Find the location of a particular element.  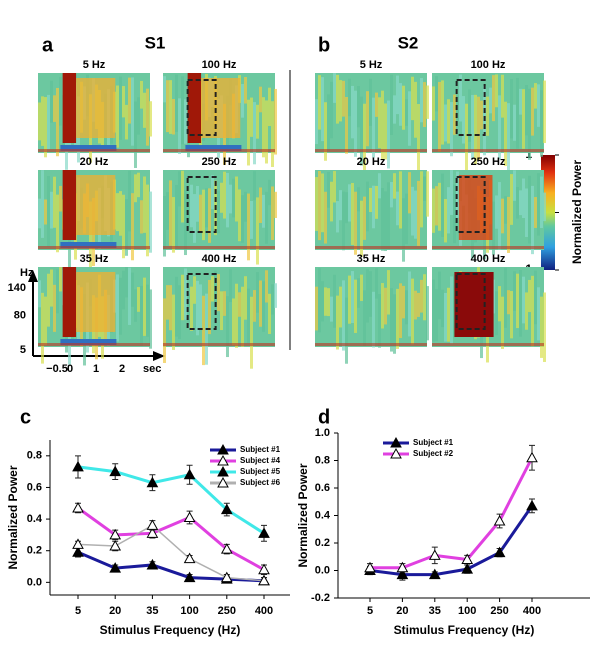

spec-x-tick-label: 1 is located at coordinates (96, 369).